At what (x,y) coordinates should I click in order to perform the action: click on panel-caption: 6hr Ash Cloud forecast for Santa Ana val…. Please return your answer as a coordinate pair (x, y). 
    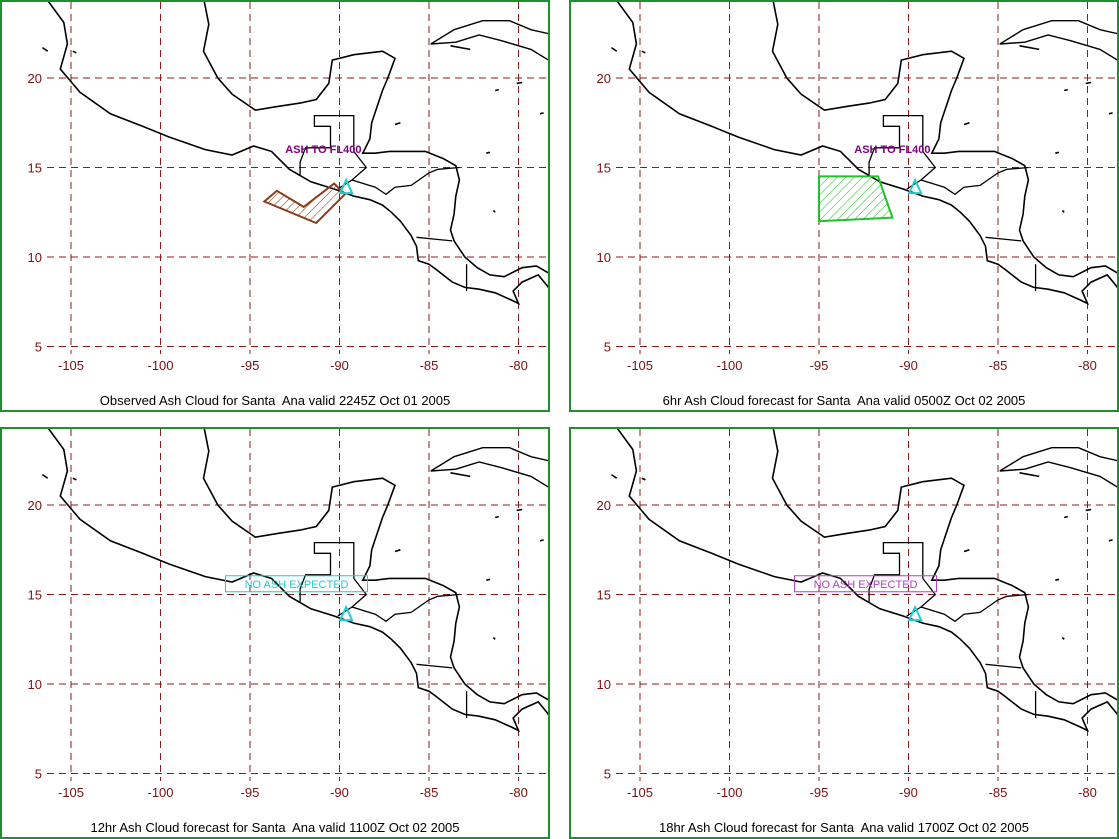
    Looking at the image, I should click on (844, 400).